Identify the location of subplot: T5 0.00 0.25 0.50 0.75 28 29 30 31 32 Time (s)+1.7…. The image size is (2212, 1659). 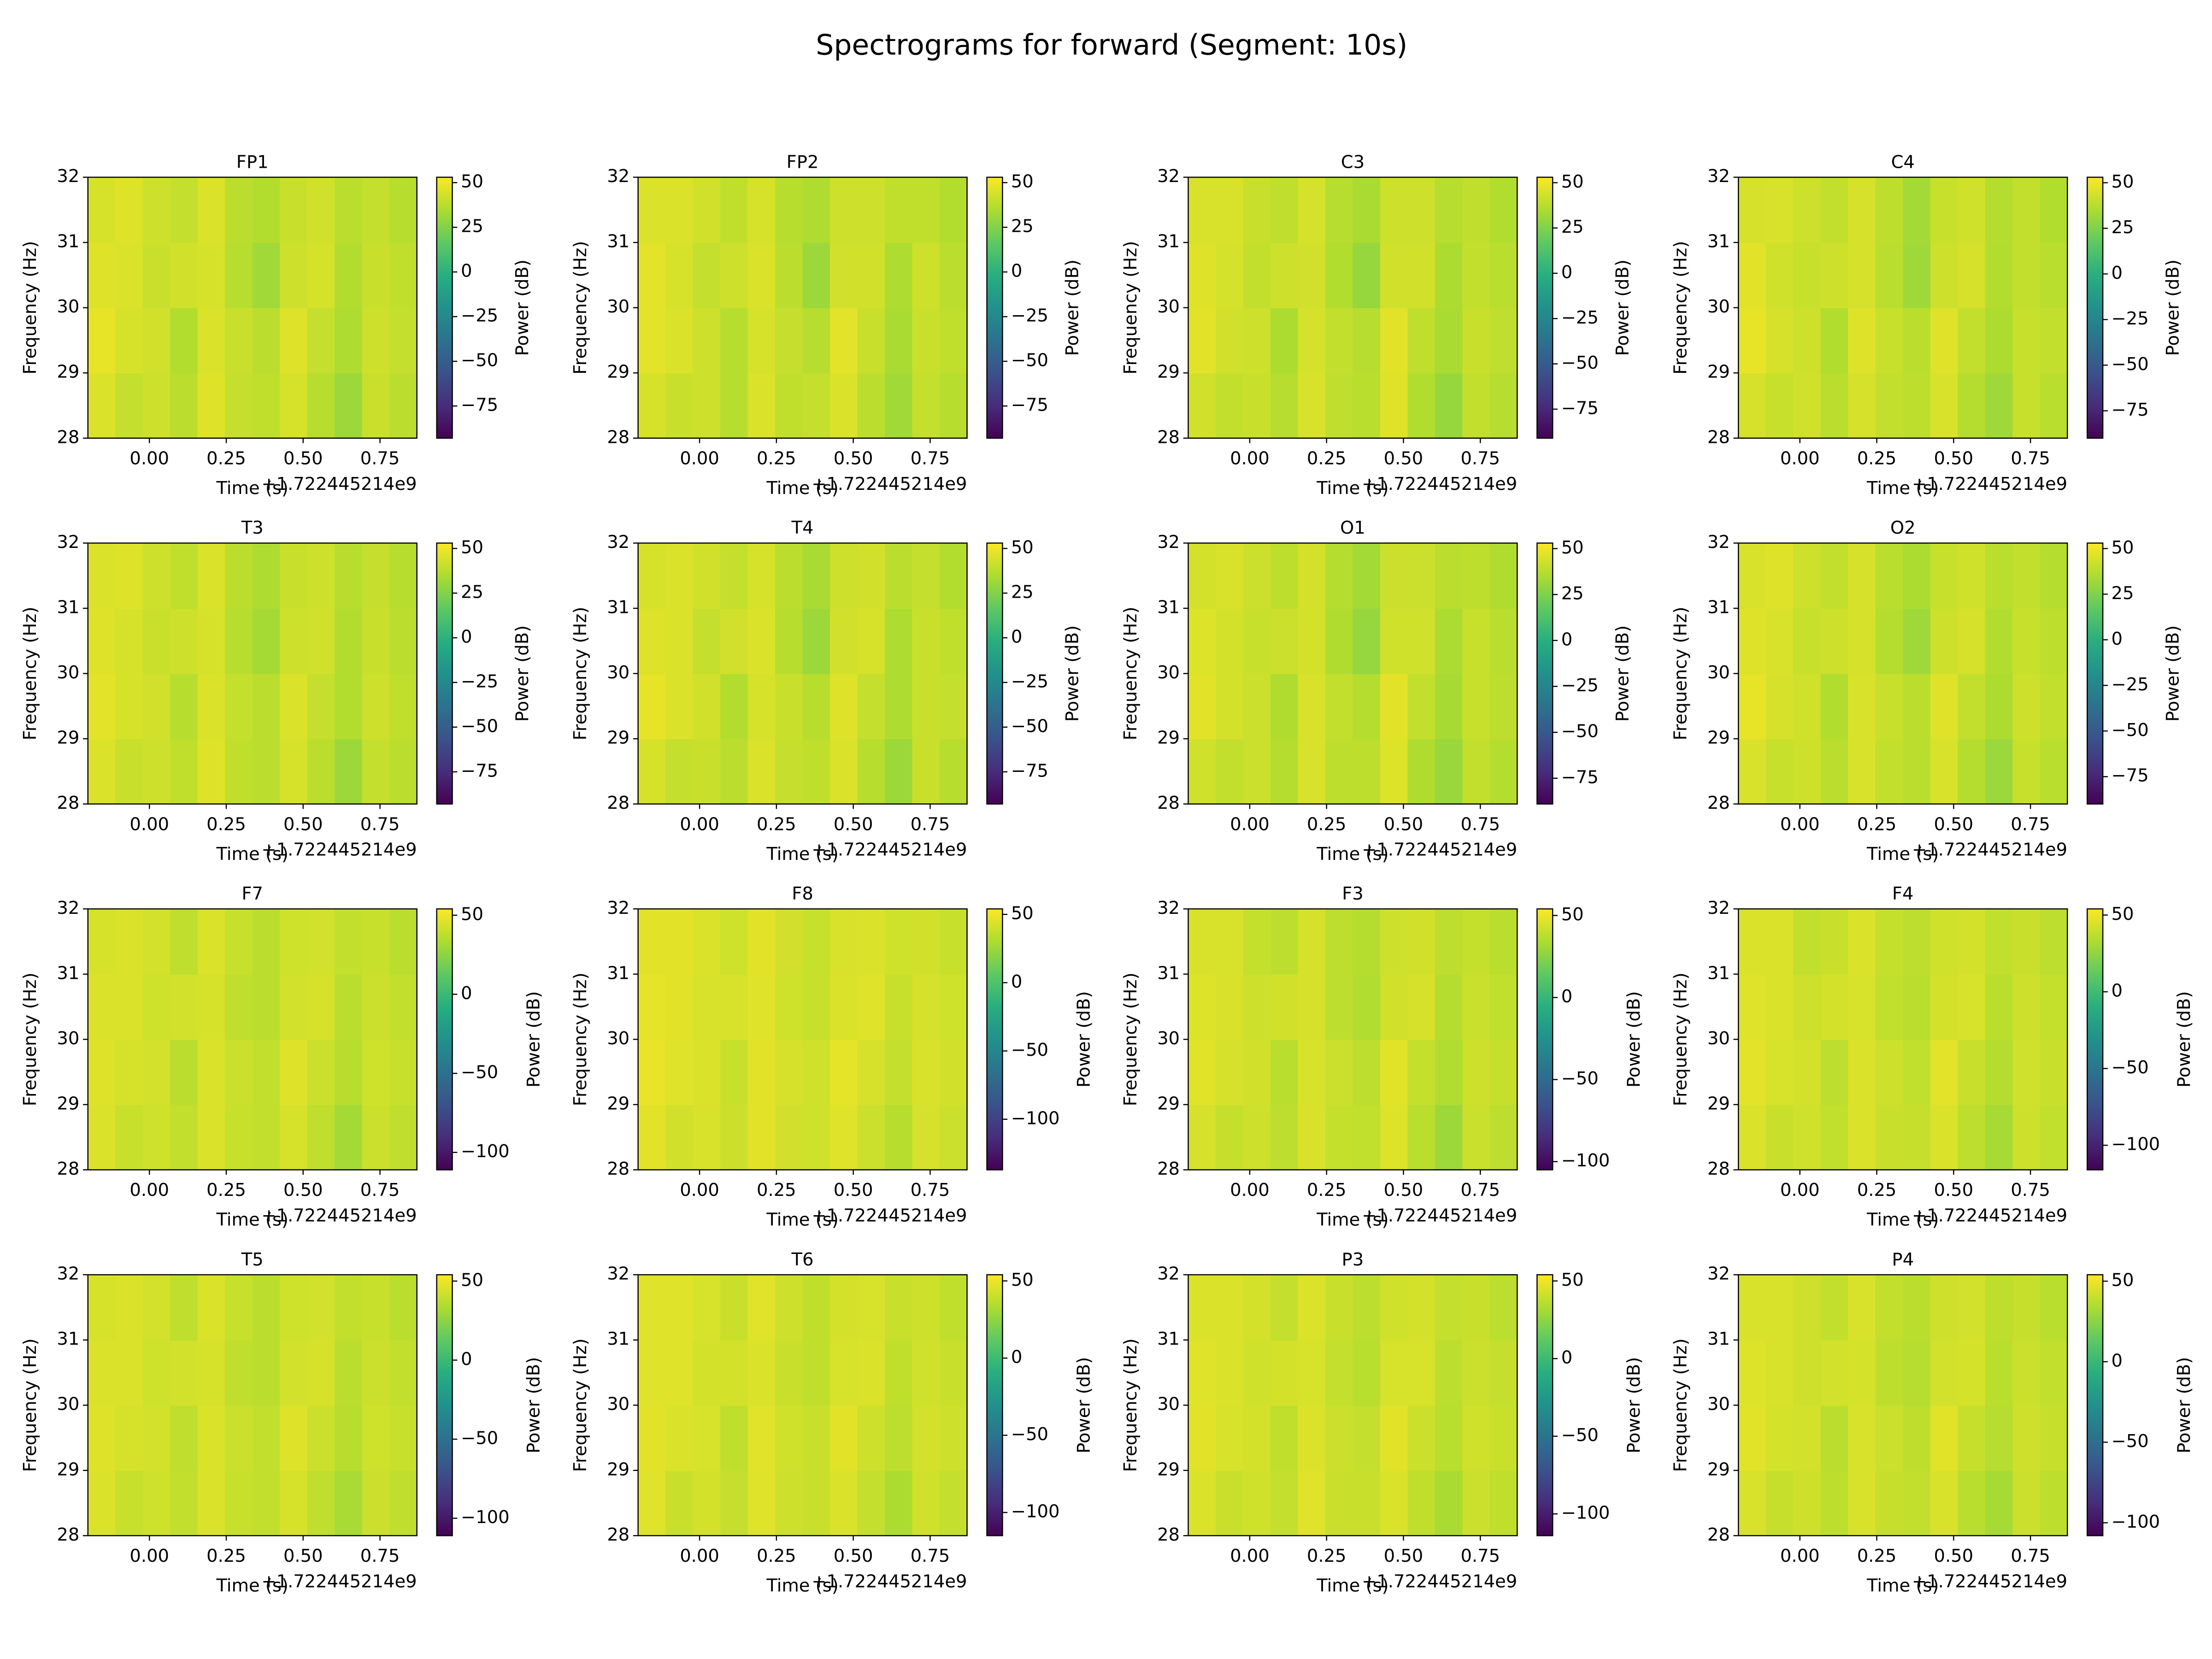
(282, 1422).